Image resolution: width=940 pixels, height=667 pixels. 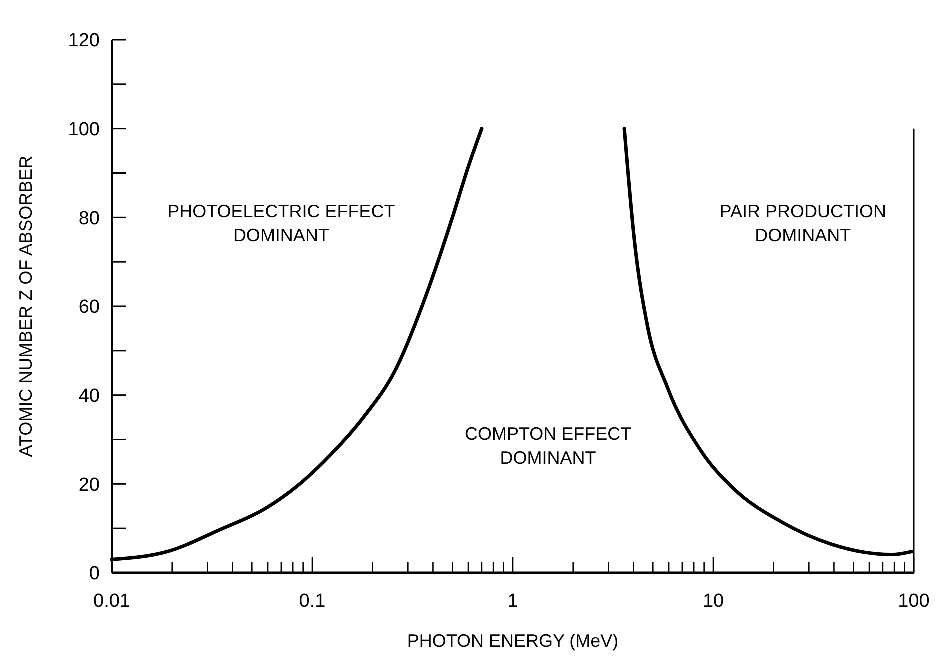 I want to click on x-tick-label: 100, so click(x=914, y=601).